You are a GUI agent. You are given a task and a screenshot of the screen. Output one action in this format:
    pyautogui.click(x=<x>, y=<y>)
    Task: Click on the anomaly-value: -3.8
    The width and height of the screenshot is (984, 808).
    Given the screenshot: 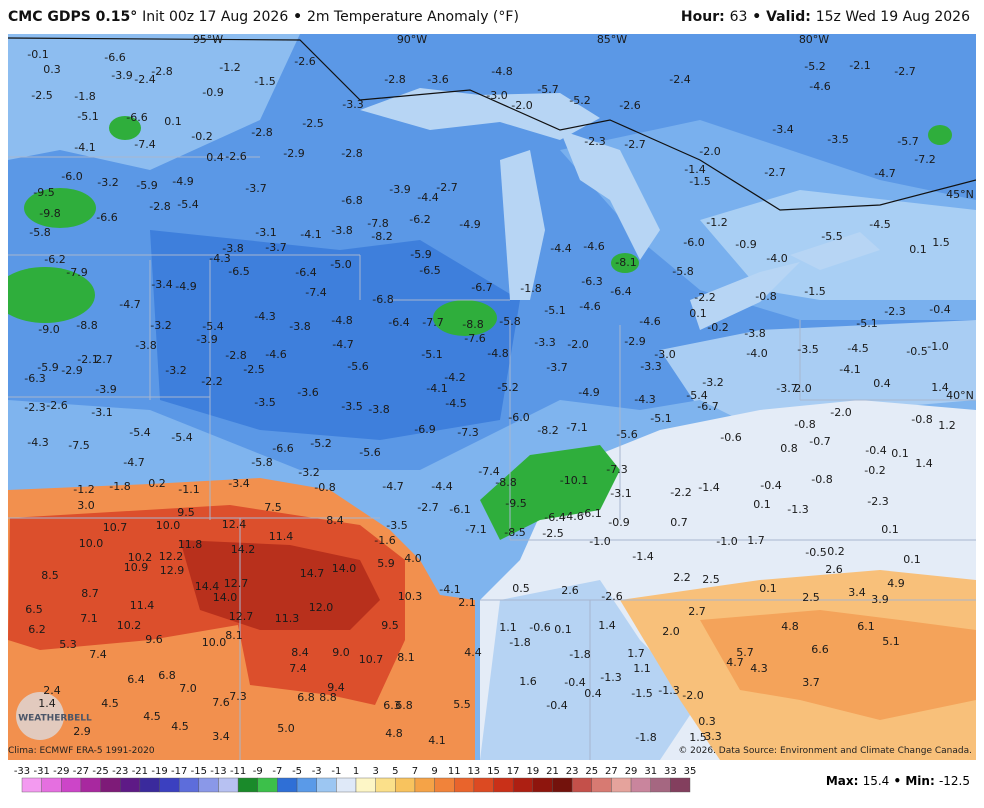 What is the action you would take?
    pyautogui.click(x=341, y=230)
    